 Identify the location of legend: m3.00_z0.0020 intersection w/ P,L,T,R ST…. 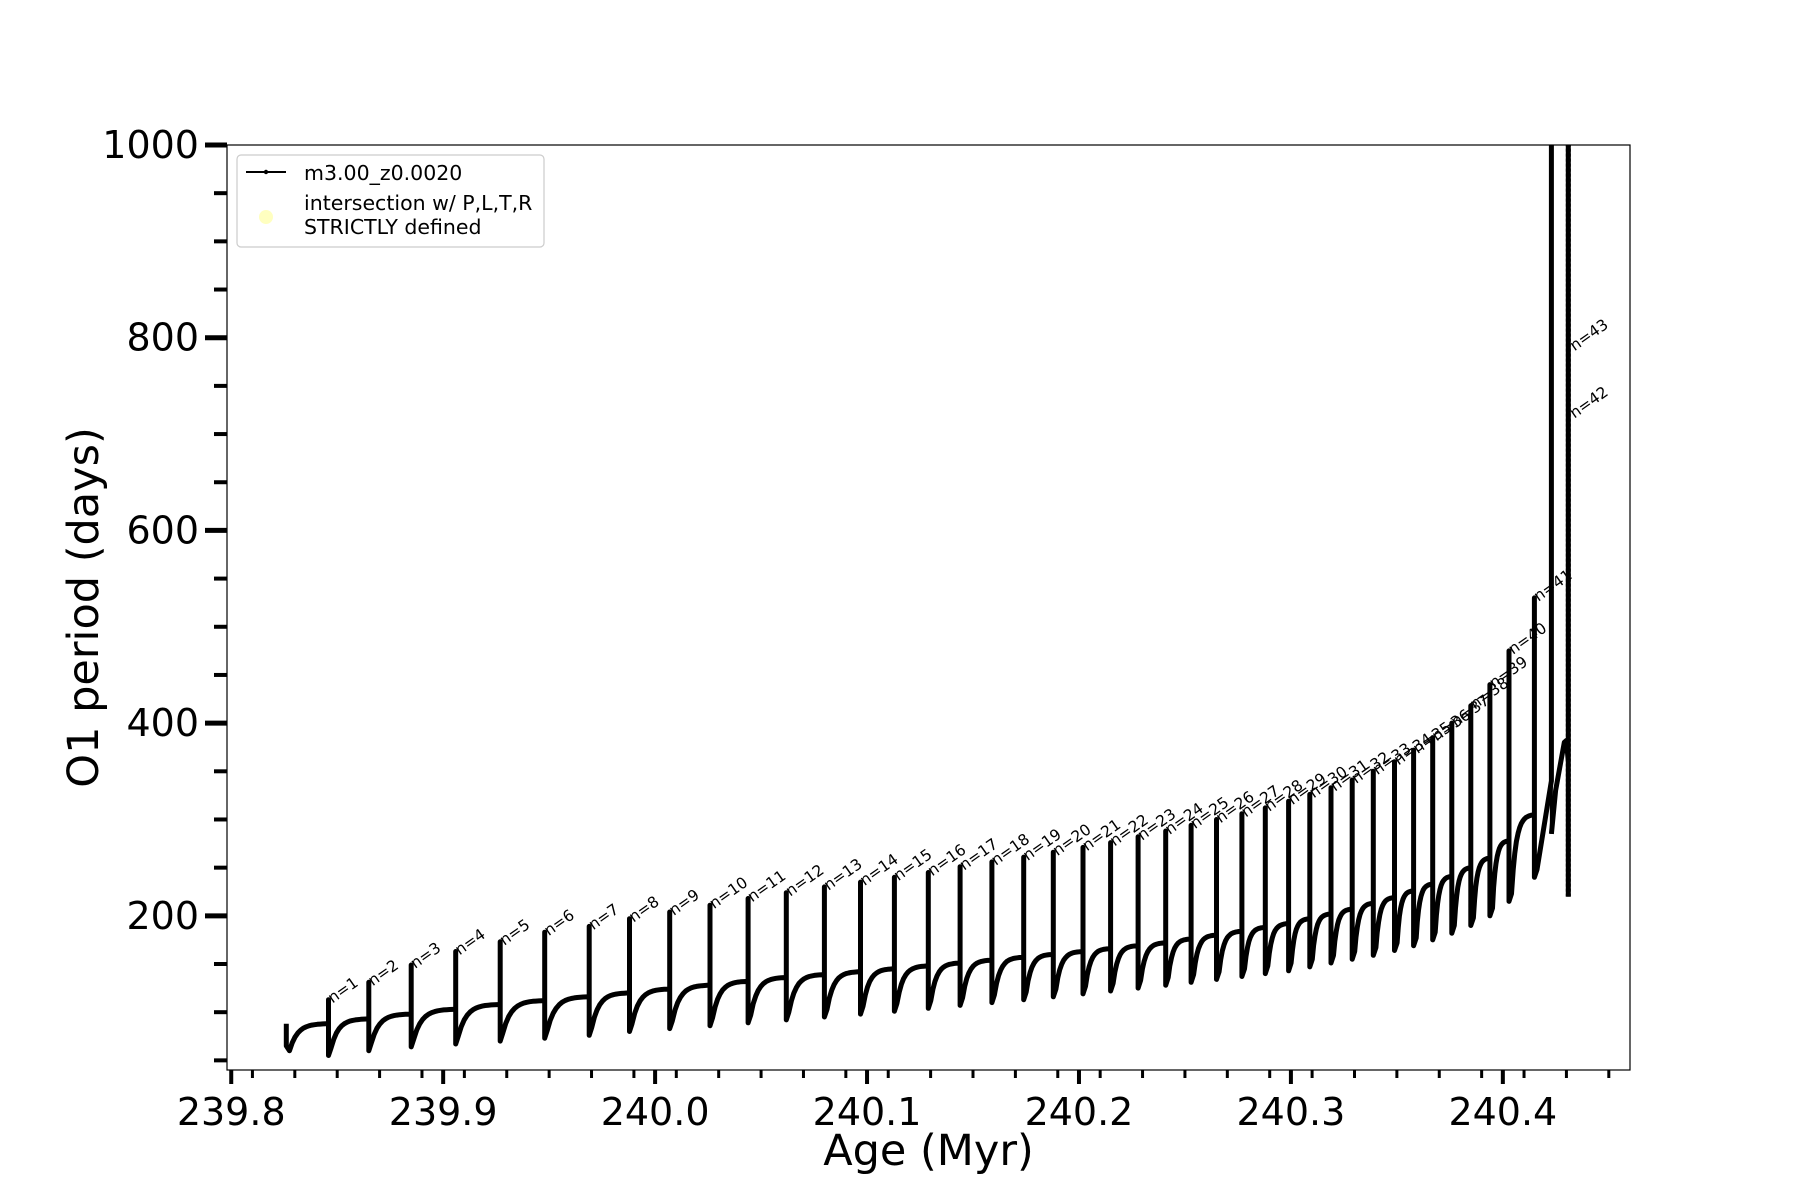
(390, 201).